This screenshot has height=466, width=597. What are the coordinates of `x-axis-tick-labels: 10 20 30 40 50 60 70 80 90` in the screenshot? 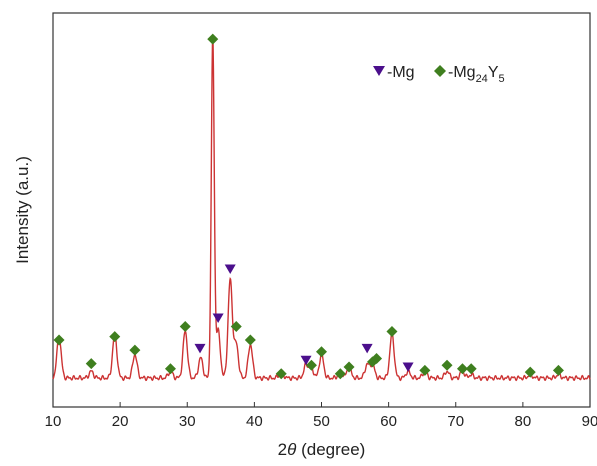 It's located at (321, 421).